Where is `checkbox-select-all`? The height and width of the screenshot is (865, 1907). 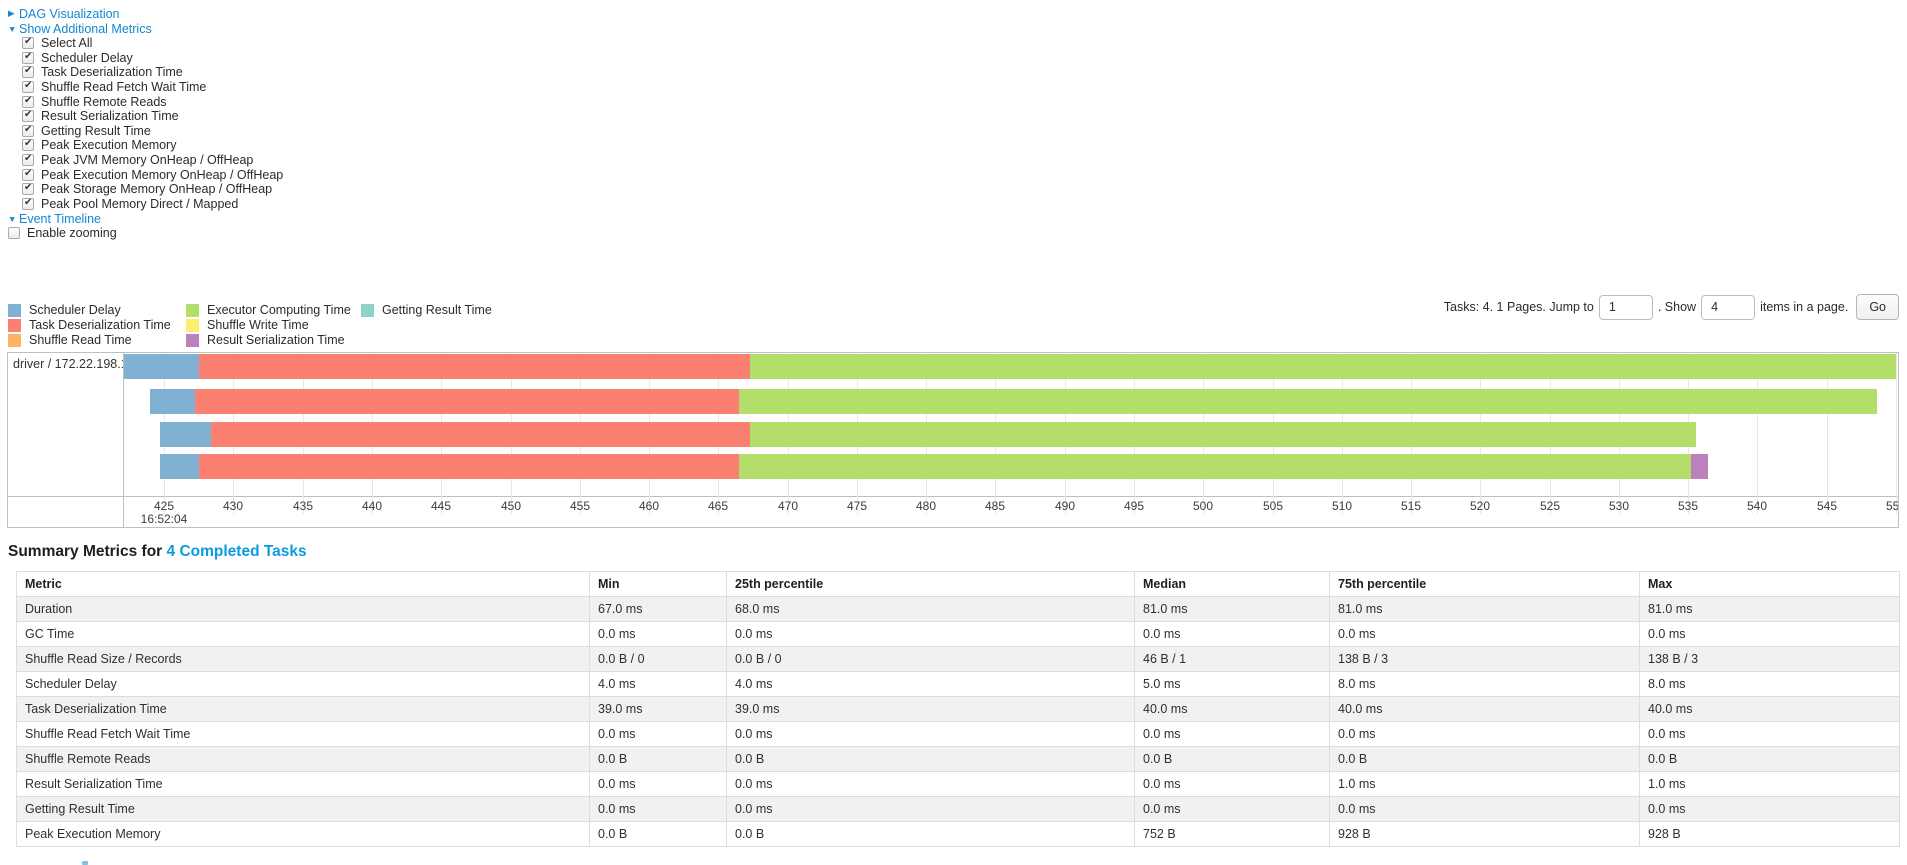
checkbox-select-all is located at coordinates (28, 43).